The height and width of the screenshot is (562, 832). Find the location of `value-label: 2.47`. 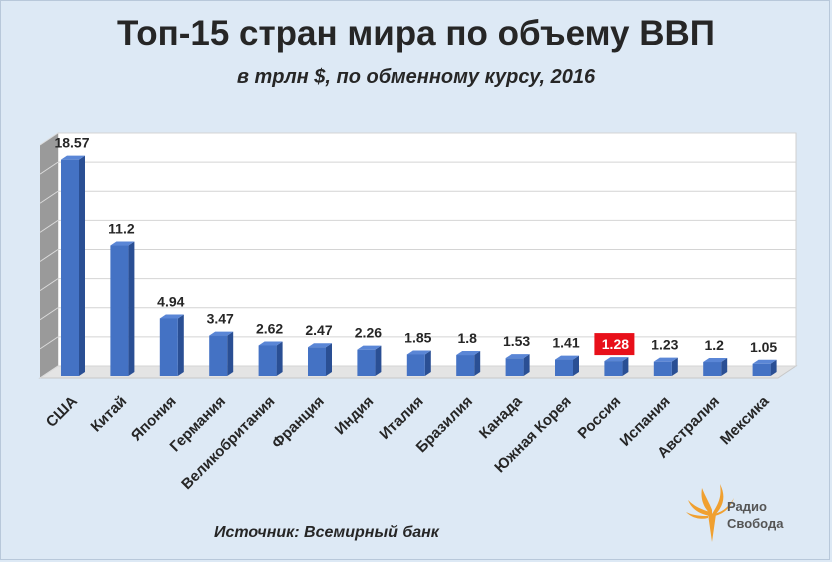

value-label: 2.47 is located at coordinates (318, 330).